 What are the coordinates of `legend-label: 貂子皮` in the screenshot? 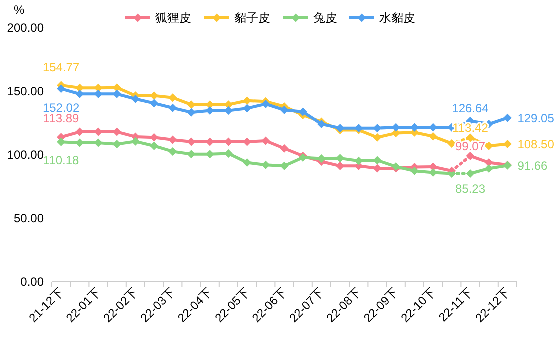 It's located at (252, 18).